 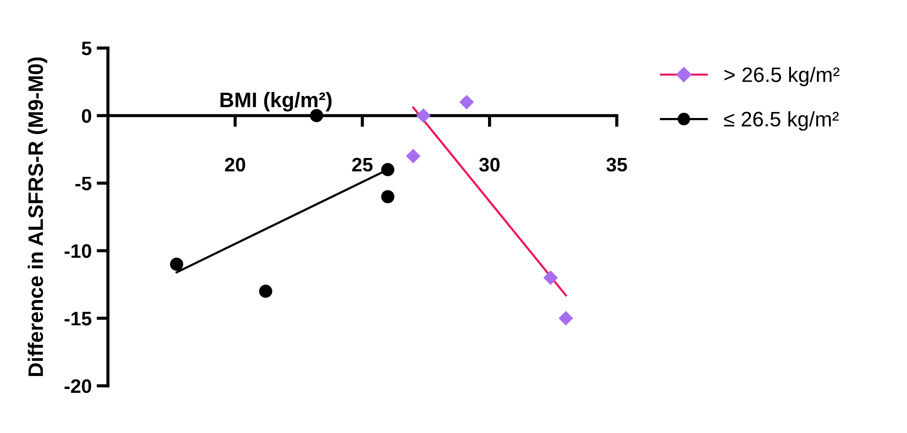 What do you see at coordinates (38, 216) in the screenshot?
I see `y-axis-title: Difference in ALSFRS-R (M9-M0)` at bounding box center [38, 216].